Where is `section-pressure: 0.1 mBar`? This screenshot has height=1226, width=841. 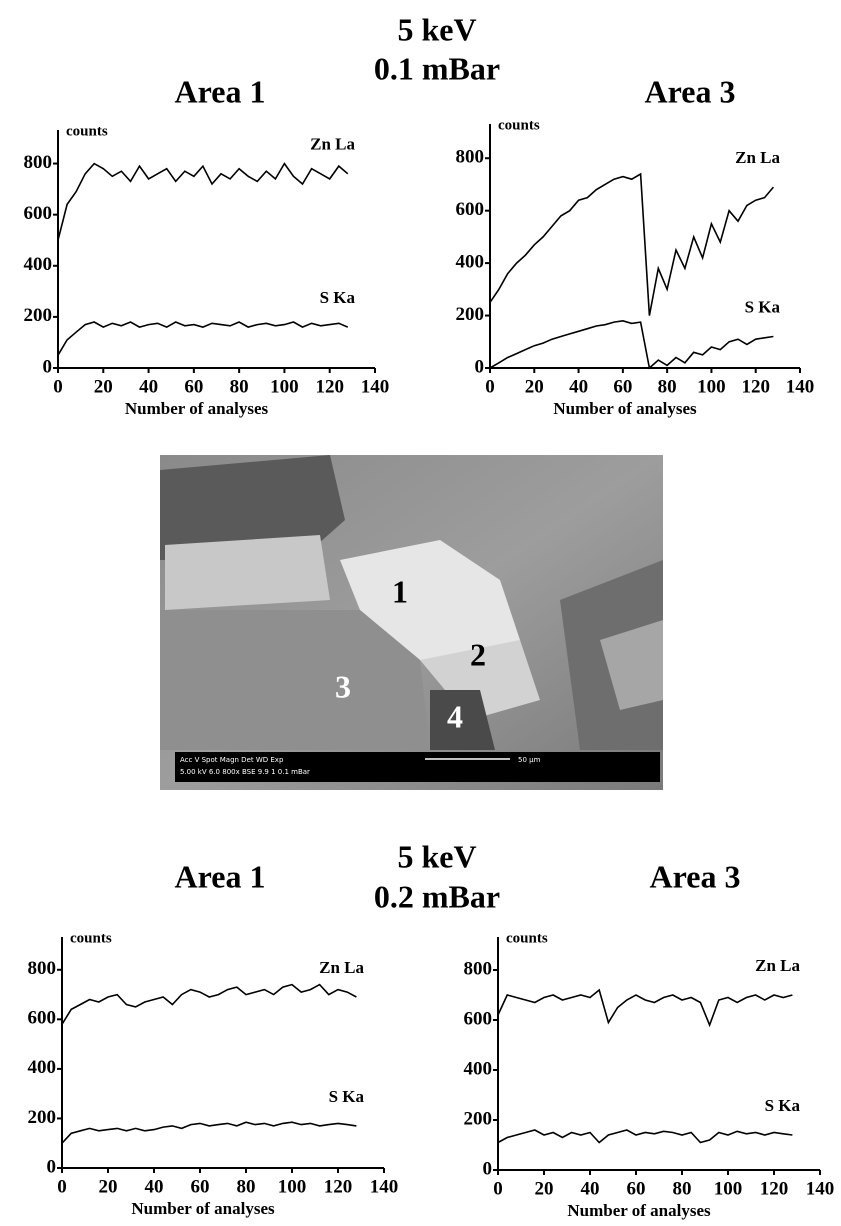 section-pressure: 0.1 mBar is located at coordinates (437, 68).